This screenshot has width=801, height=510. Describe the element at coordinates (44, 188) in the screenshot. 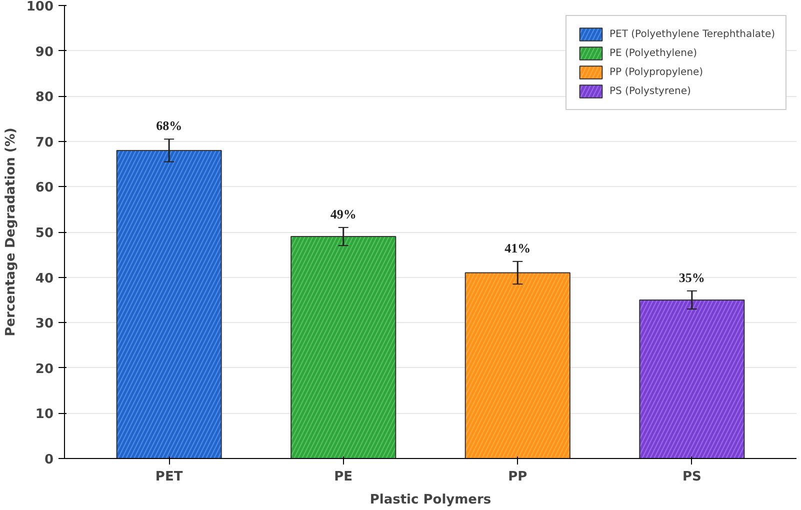

I see `y-tick-label: 60` at that location.